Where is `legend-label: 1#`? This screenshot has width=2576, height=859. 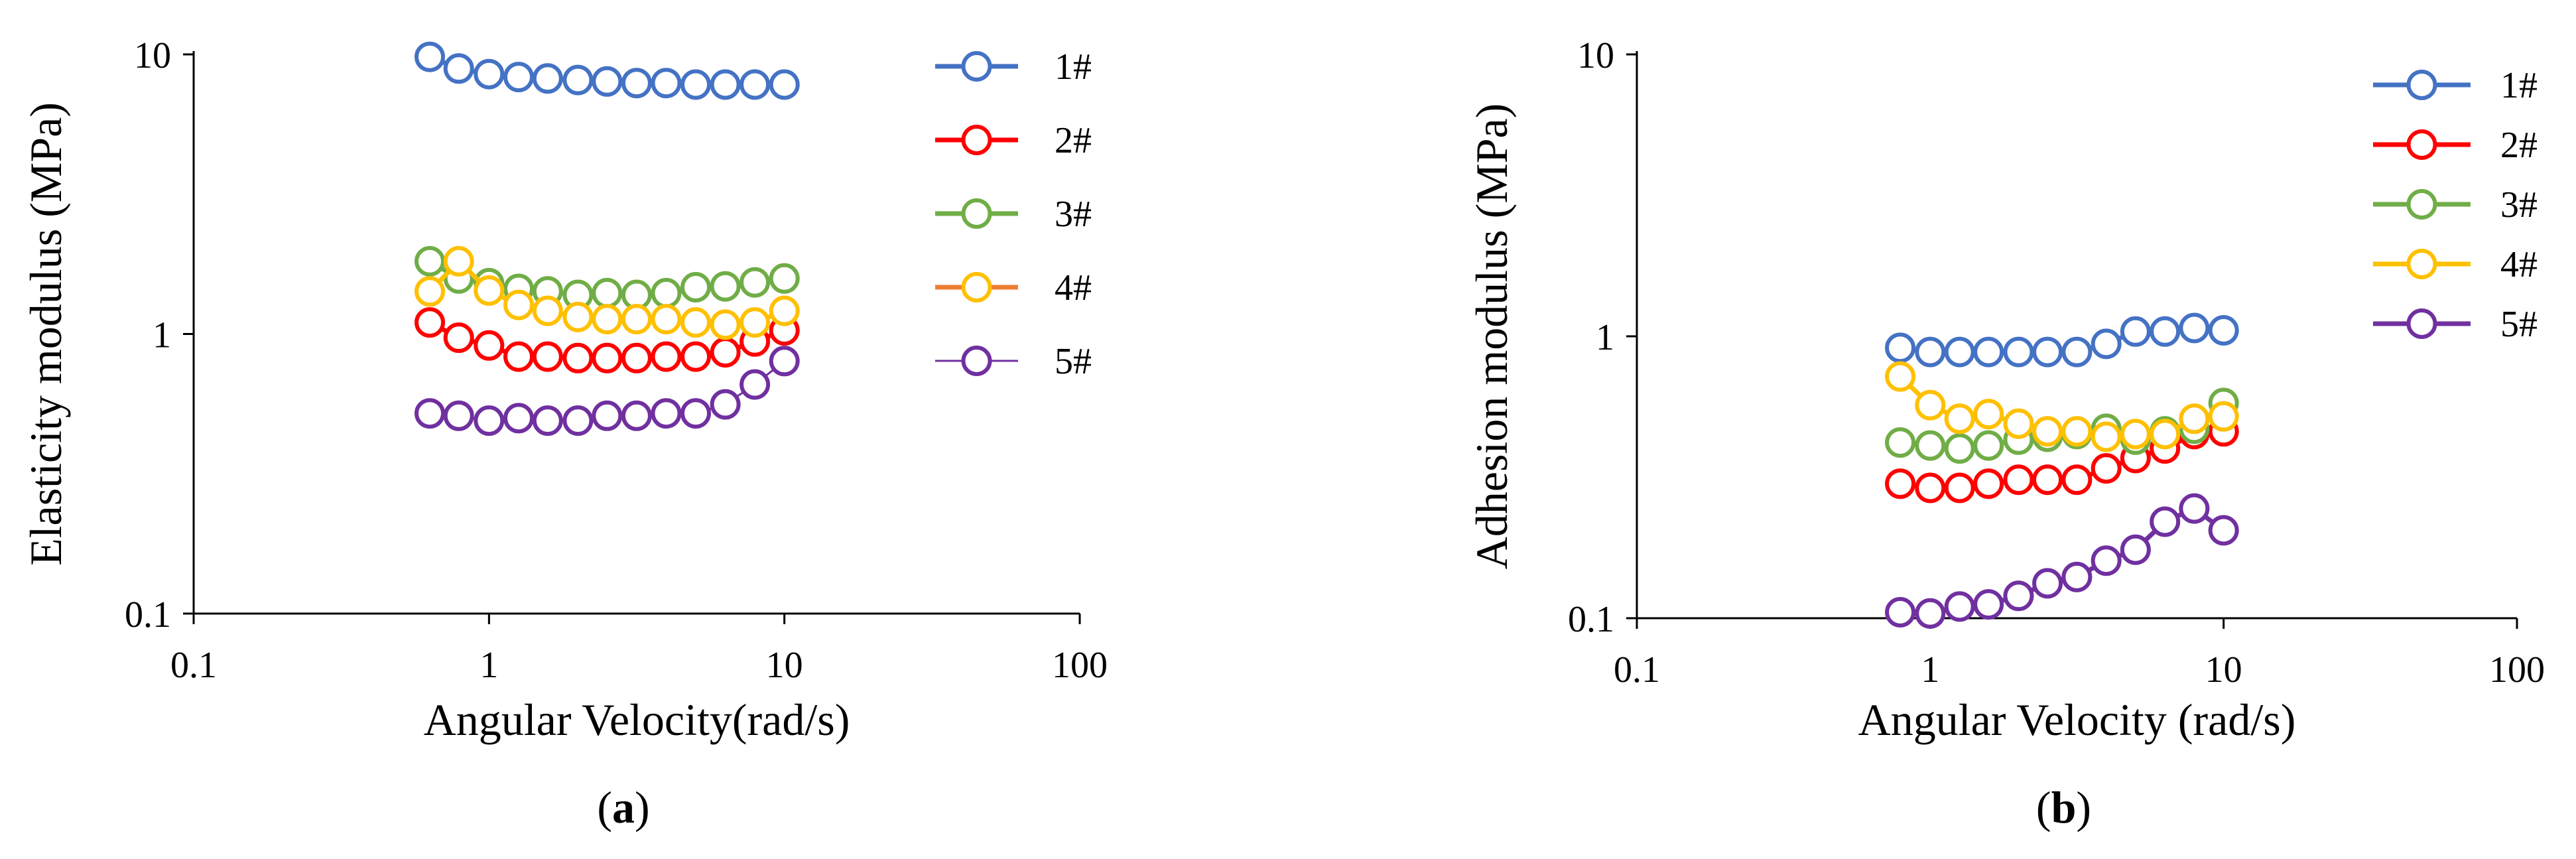
legend-label: 1# is located at coordinates (1074, 67).